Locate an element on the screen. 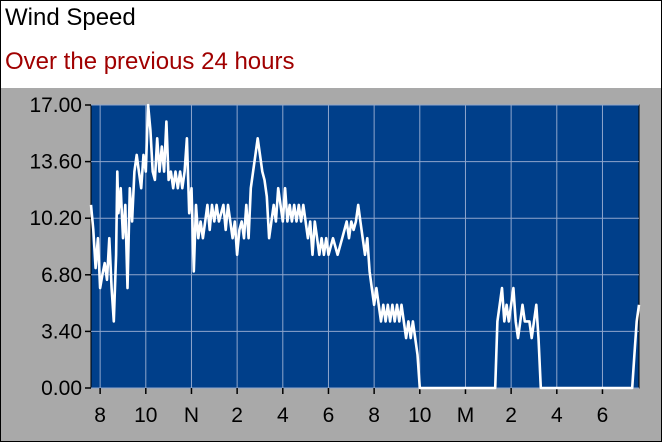 The height and width of the screenshot is (442, 662). x-tick-label: M is located at coordinates (466, 415).